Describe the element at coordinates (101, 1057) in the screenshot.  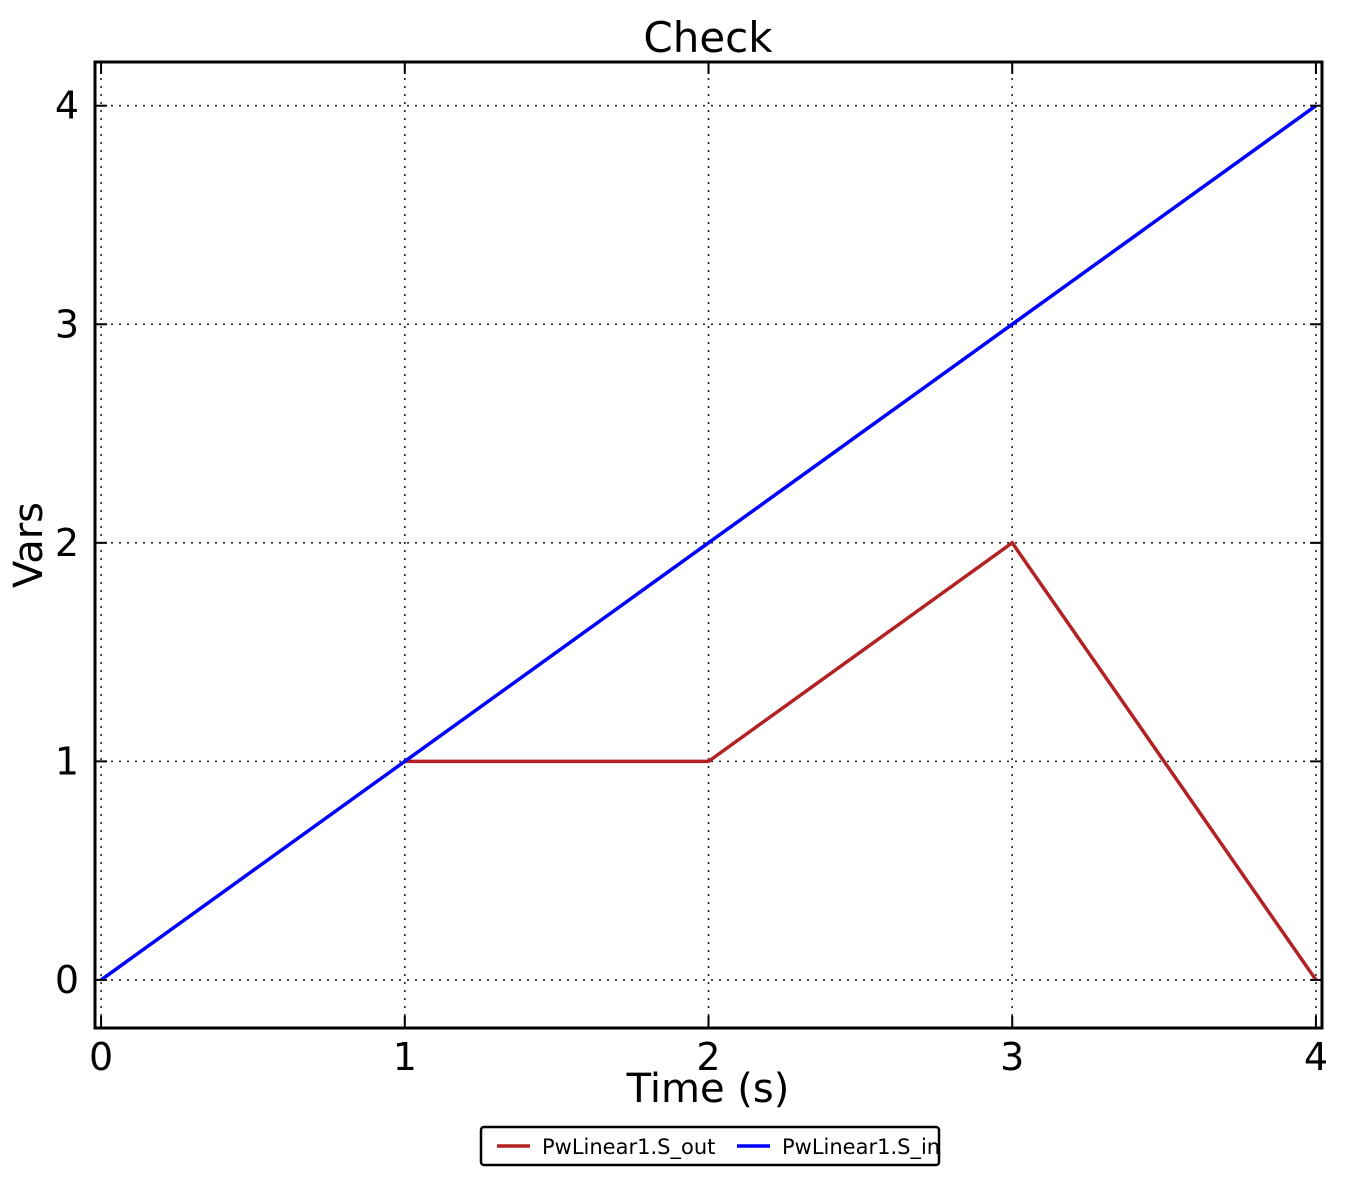
I see `x-tick-label: 0` at that location.